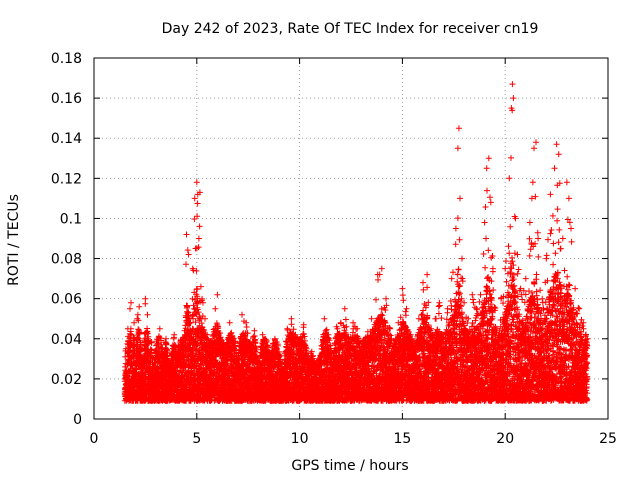 The width and height of the screenshot is (640, 480). What do you see at coordinates (505, 439) in the screenshot?
I see `x-tick-label: 20` at bounding box center [505, 439].